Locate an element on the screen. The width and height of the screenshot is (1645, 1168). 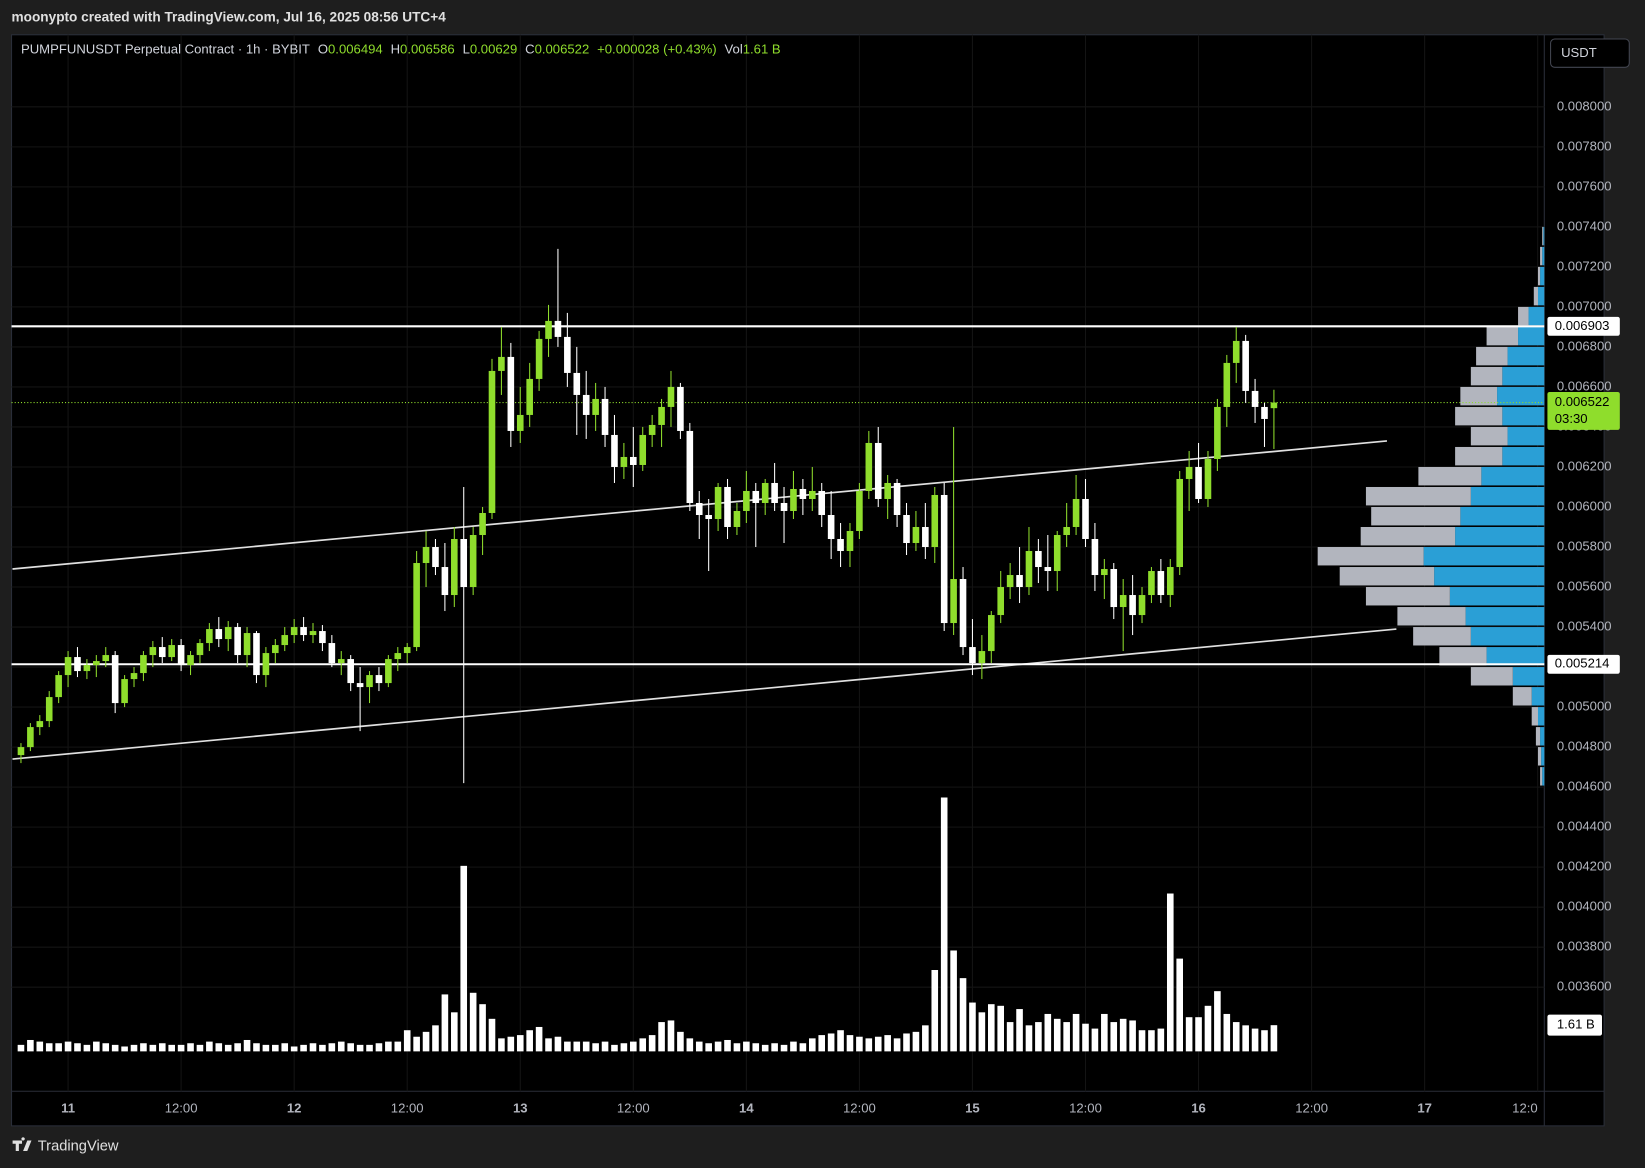
x-tick-label: 16 is located at coordinates (1198, 1108).